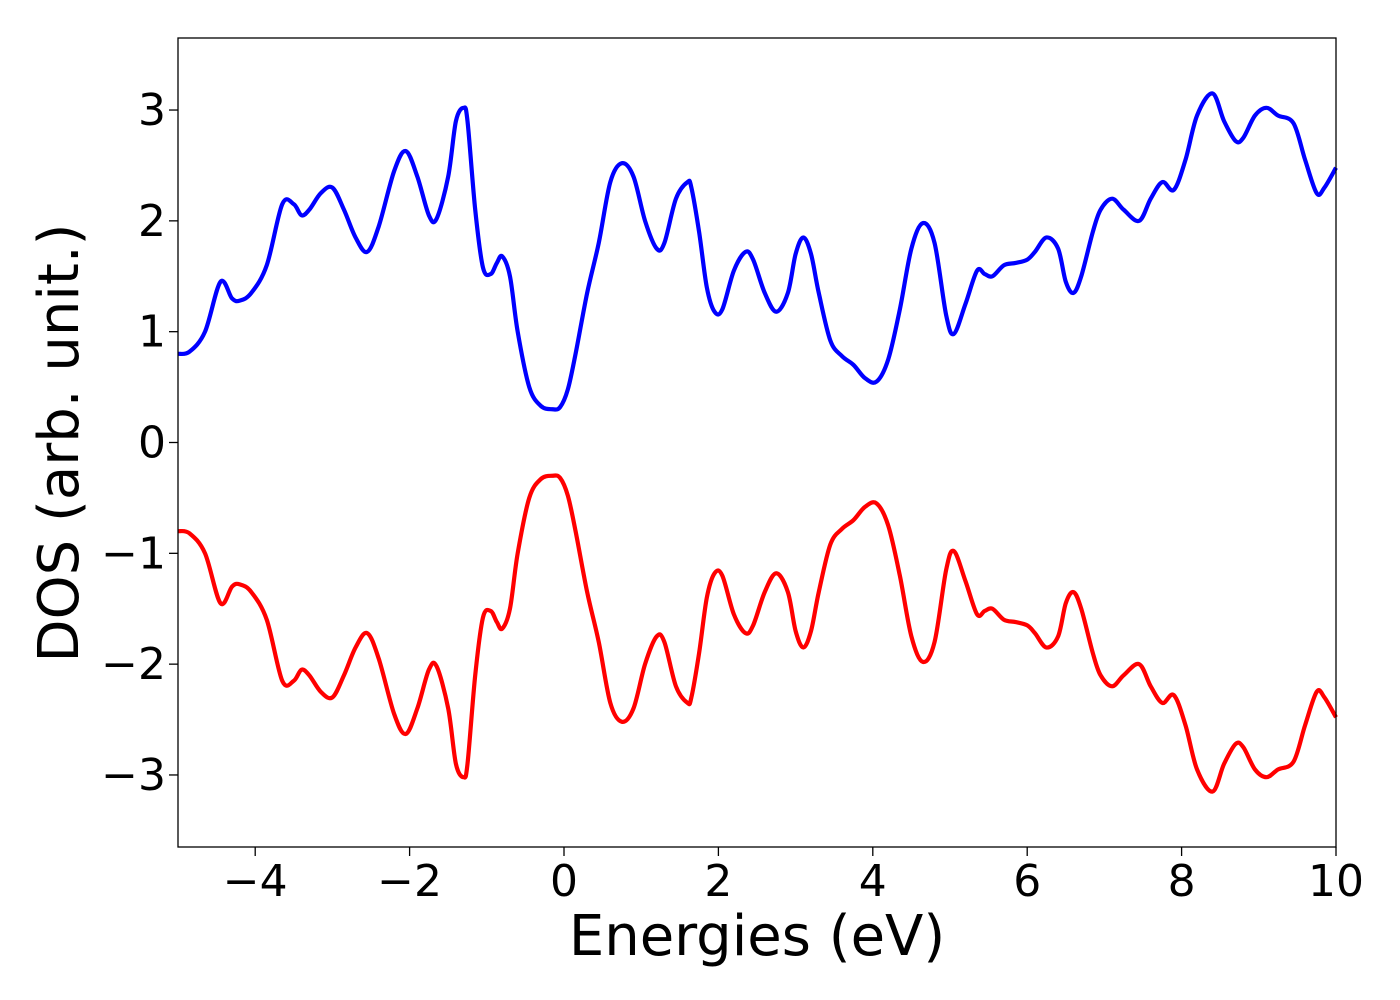  What do you see at coordinates (59, 442) in the screenshot?
I see `y-axis-label: DOS (arb. unit.)` at bounding box center [59, 442].